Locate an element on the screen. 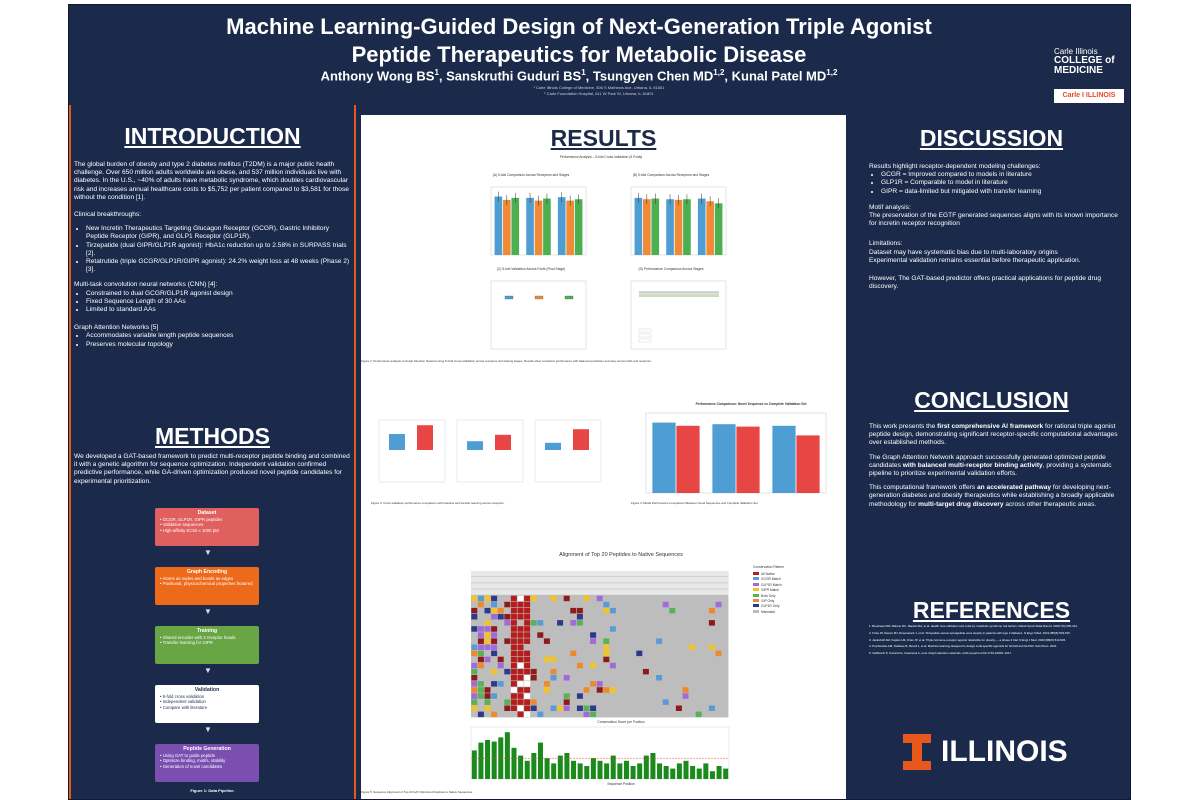 The width and height of the screenshot is (1200, 800). legend-entry: GCGR Match is located at coordinates (788, 579).